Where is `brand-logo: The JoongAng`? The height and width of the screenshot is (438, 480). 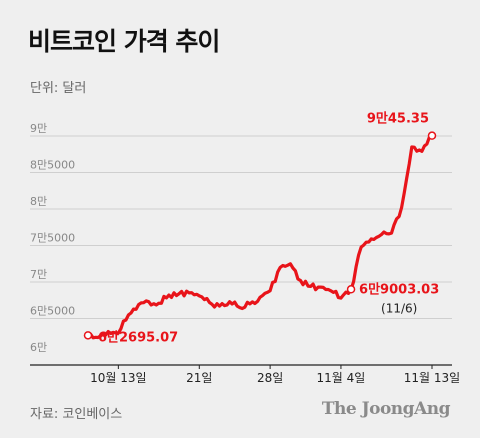
brand-logo: The JoongAng is located at coordinates (386, 409).